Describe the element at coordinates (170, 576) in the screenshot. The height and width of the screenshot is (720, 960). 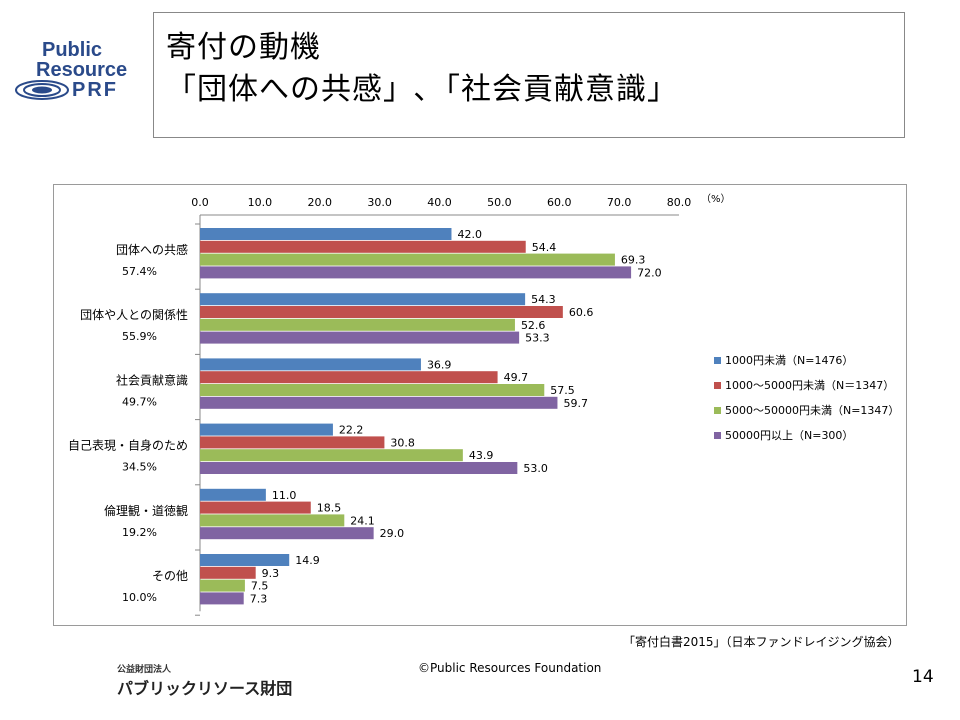
I see `category-label: その他` at that location.